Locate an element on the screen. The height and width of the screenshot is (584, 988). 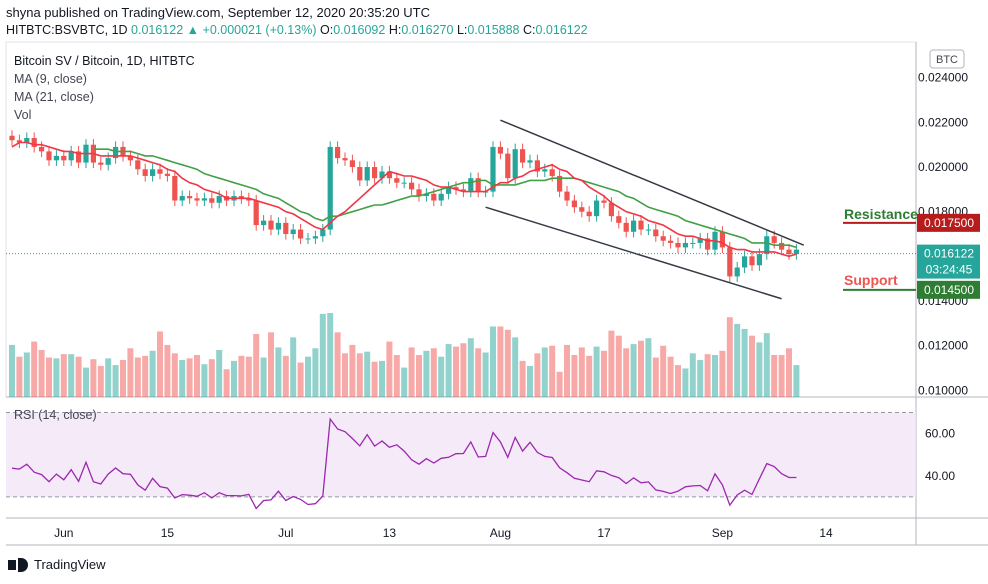
channel-upper-line is located at coordinates (652, 182).